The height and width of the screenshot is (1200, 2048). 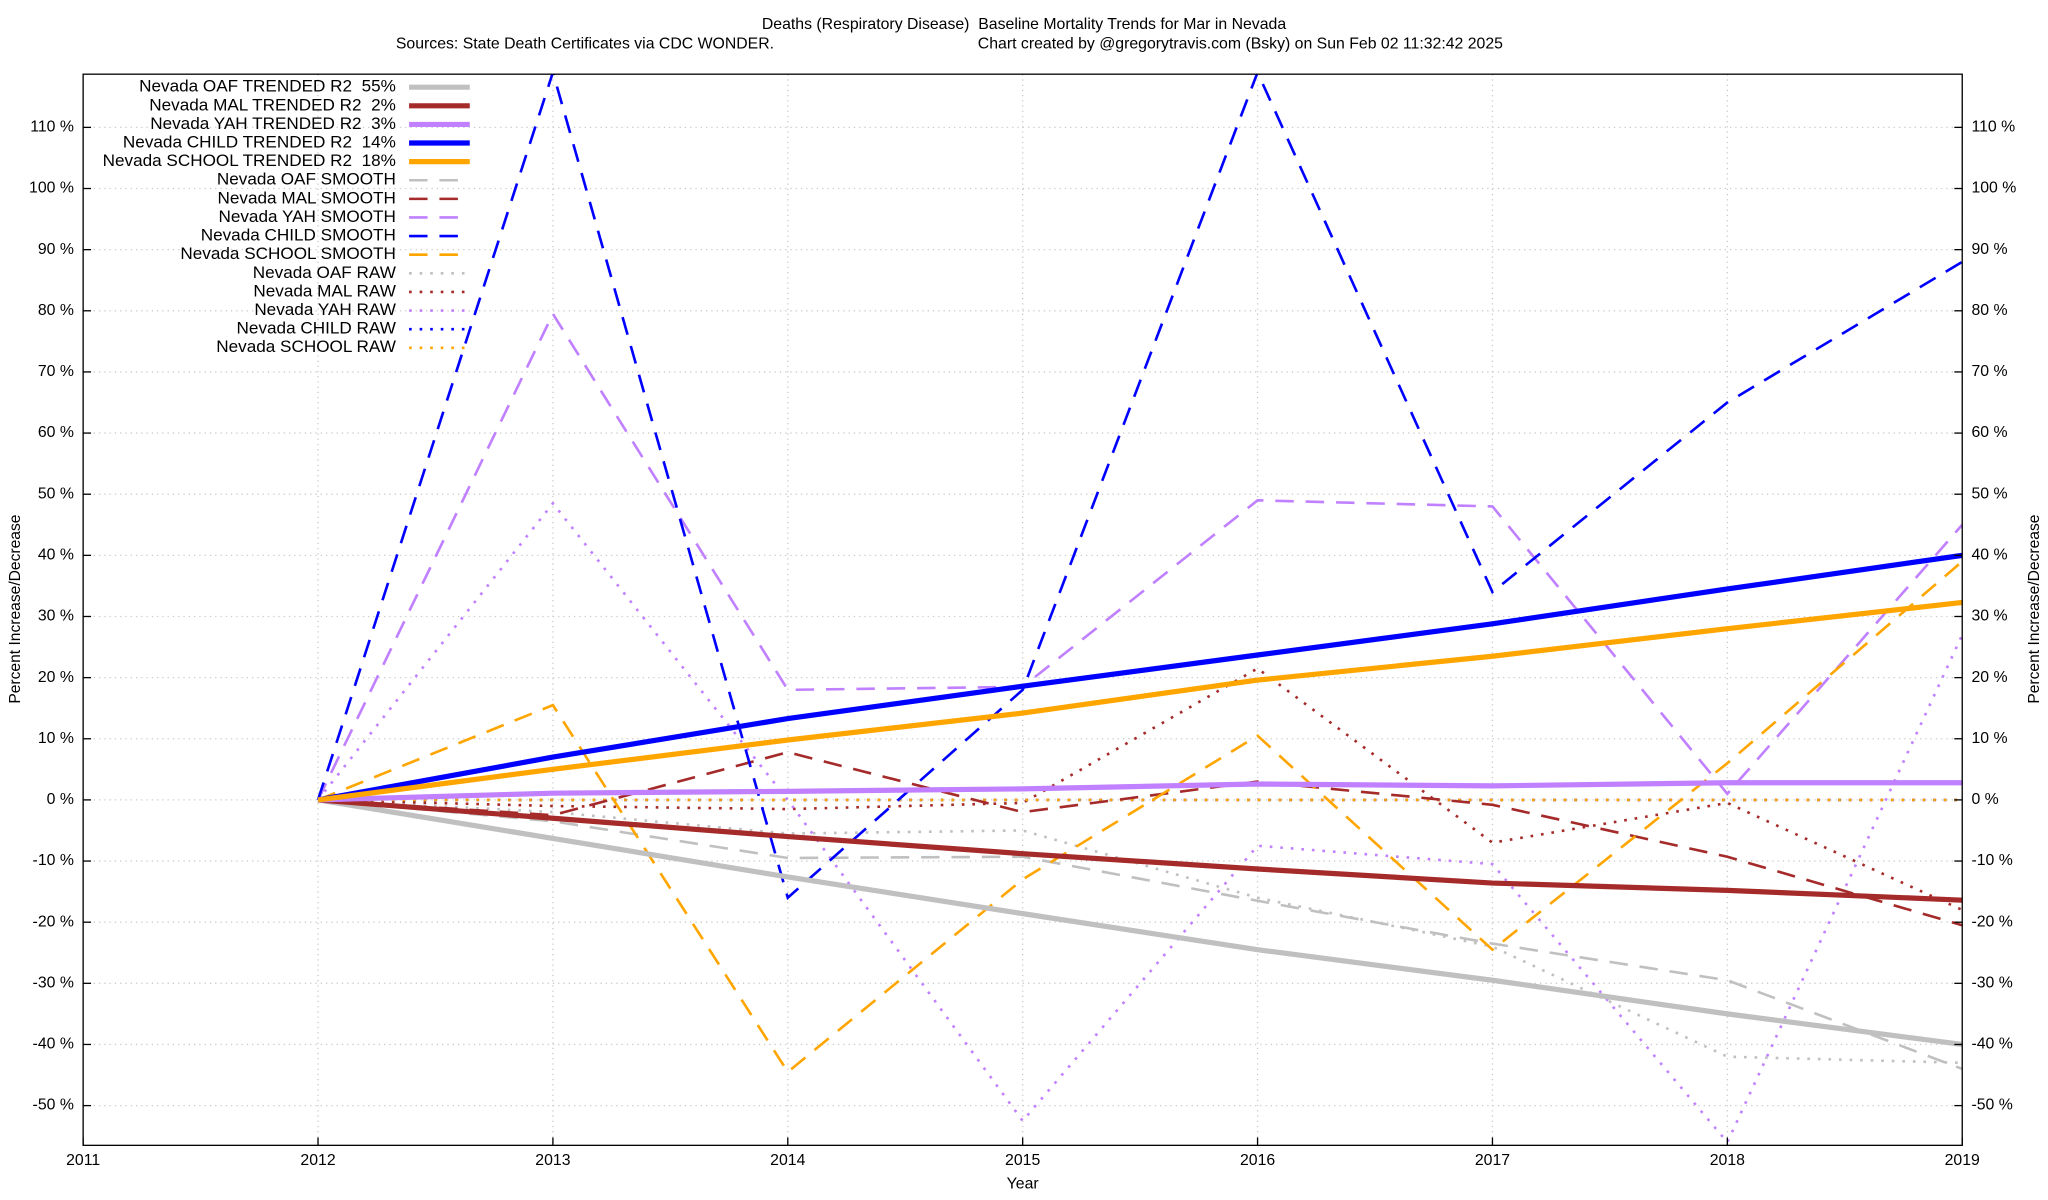 What do you see at coordinates (60, 799) in the screenshot?
I see `y-tick-label: 0 %` at bounding box center [60, 799].